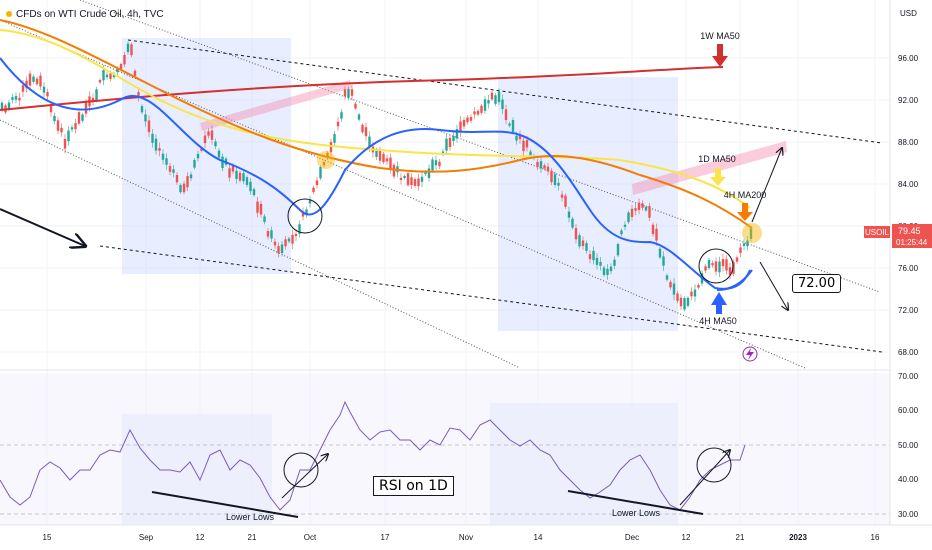  I want to click on time-tick-2: 12, so click(200, 537).